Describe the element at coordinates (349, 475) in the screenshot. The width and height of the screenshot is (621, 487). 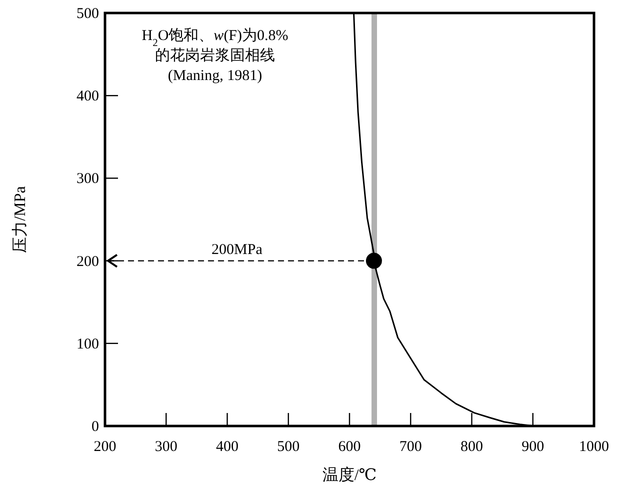
I see `x-axis-title: 温度/℃` at that location.